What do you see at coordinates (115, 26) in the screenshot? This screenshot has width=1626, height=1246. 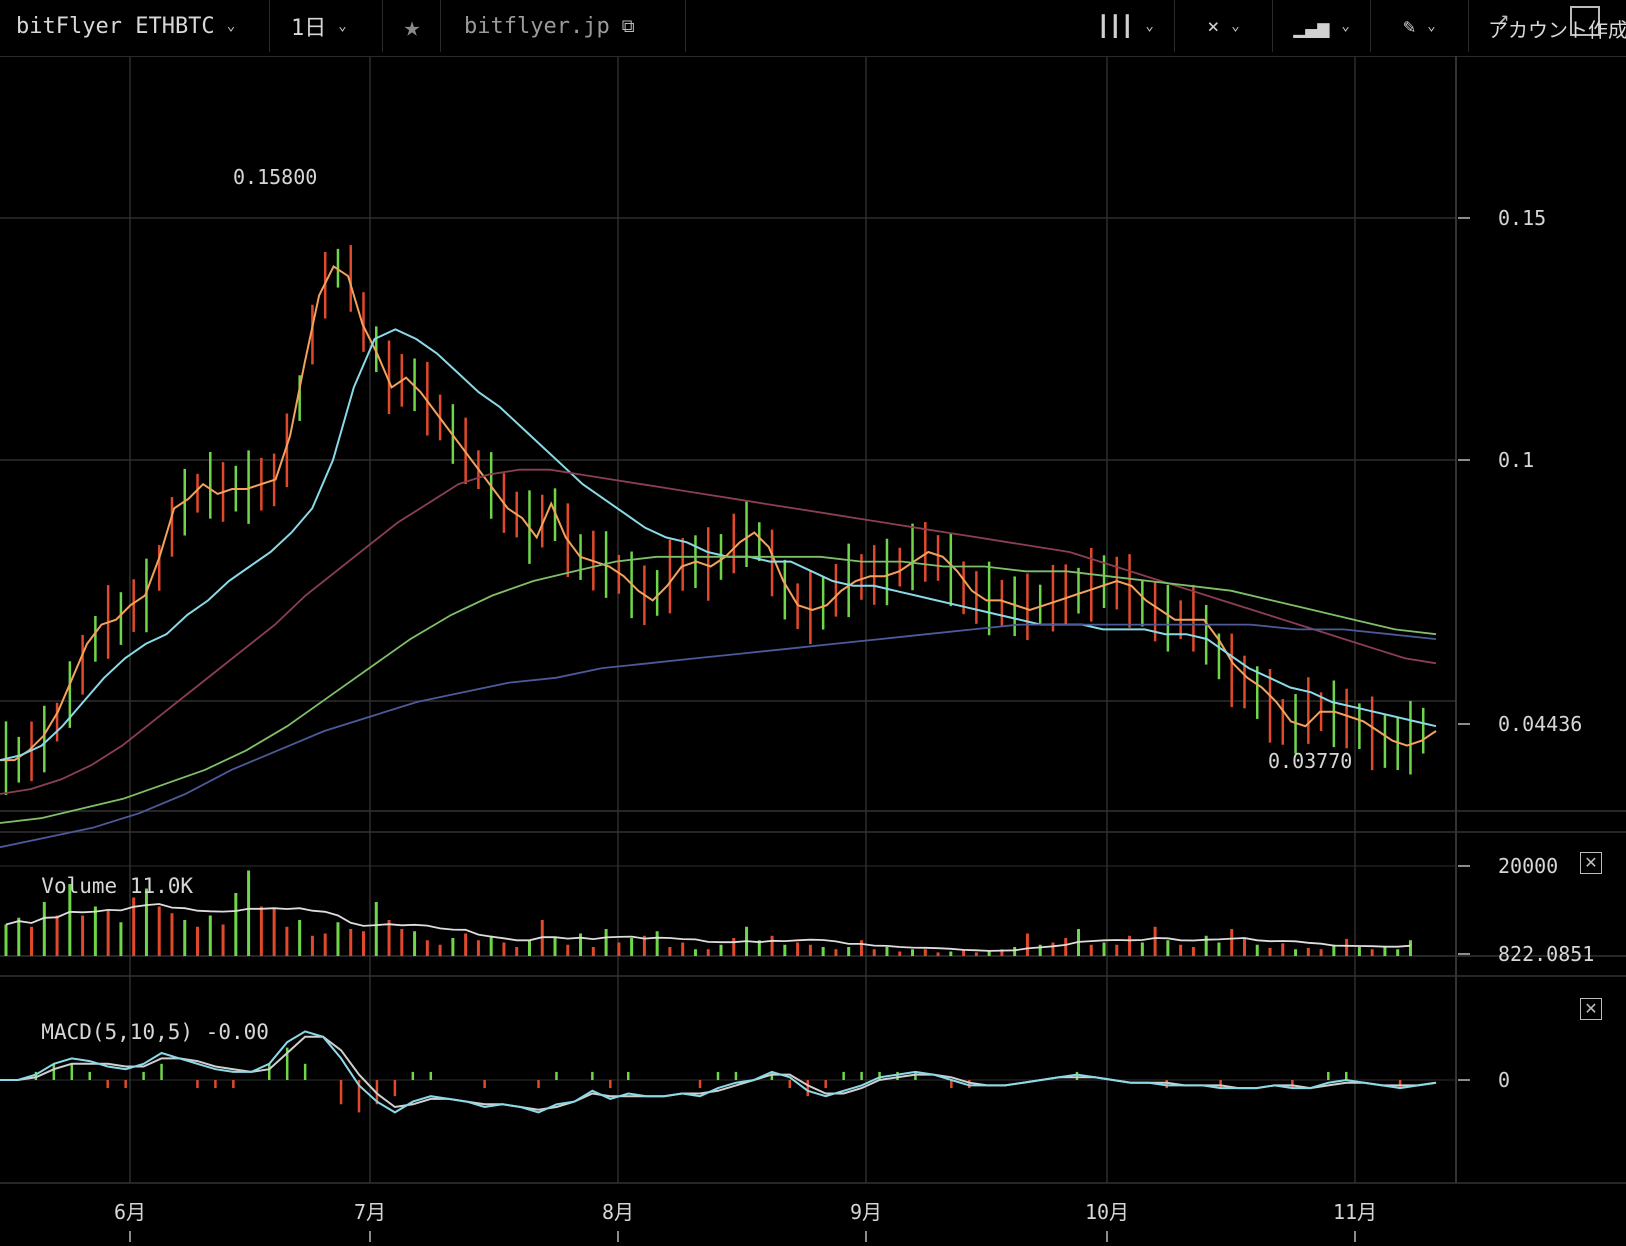 I see `symbol-label: bitFlyer ETHBTC` at bounding box center [115, 26].